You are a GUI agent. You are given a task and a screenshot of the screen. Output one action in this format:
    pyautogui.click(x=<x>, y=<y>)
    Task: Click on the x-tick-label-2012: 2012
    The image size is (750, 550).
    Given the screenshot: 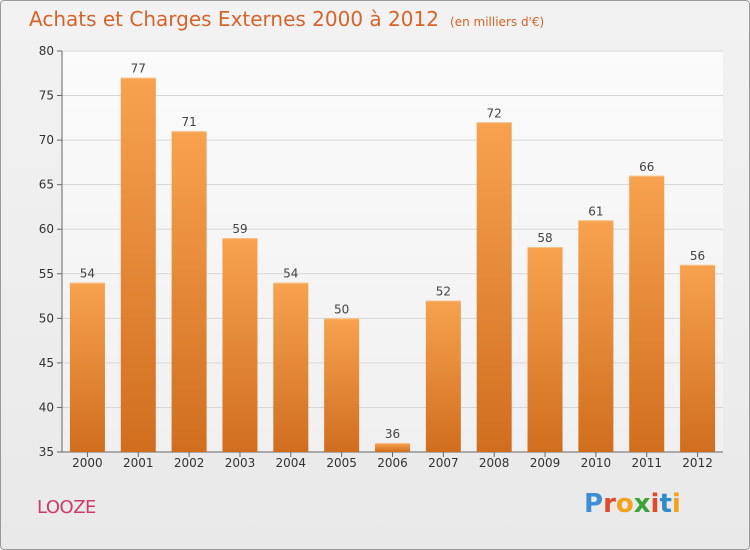 What is the action you would take?
    pyautogui.click(x=697, y=463)
    